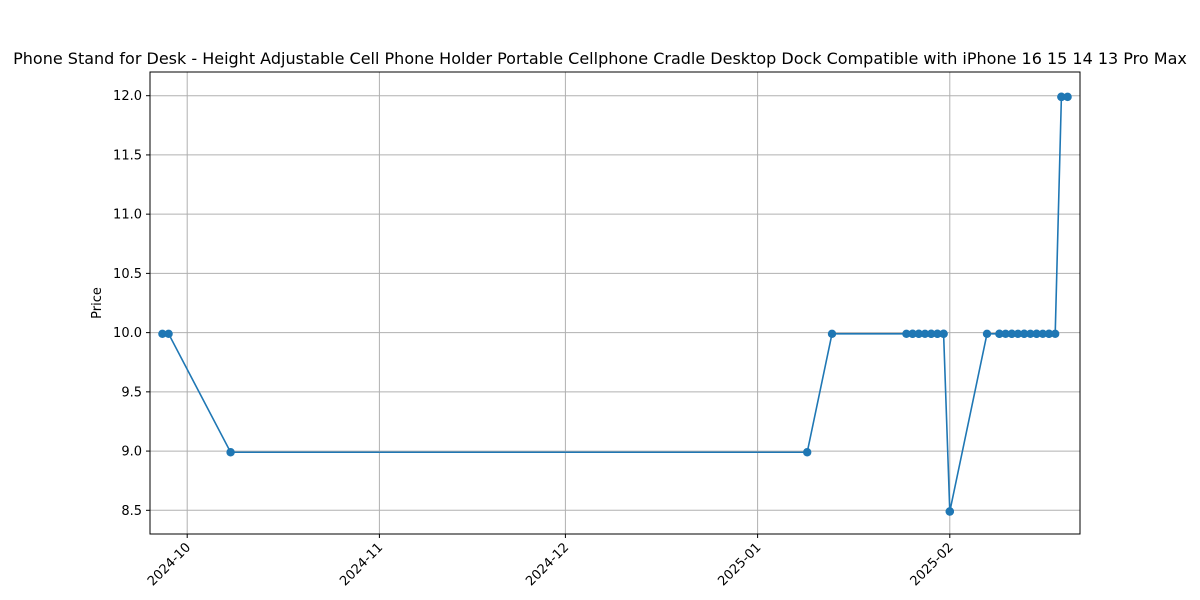  Describe the element at coordinates (97, 303) in the screenshot. I see `y-axis-label: Price` at that location.